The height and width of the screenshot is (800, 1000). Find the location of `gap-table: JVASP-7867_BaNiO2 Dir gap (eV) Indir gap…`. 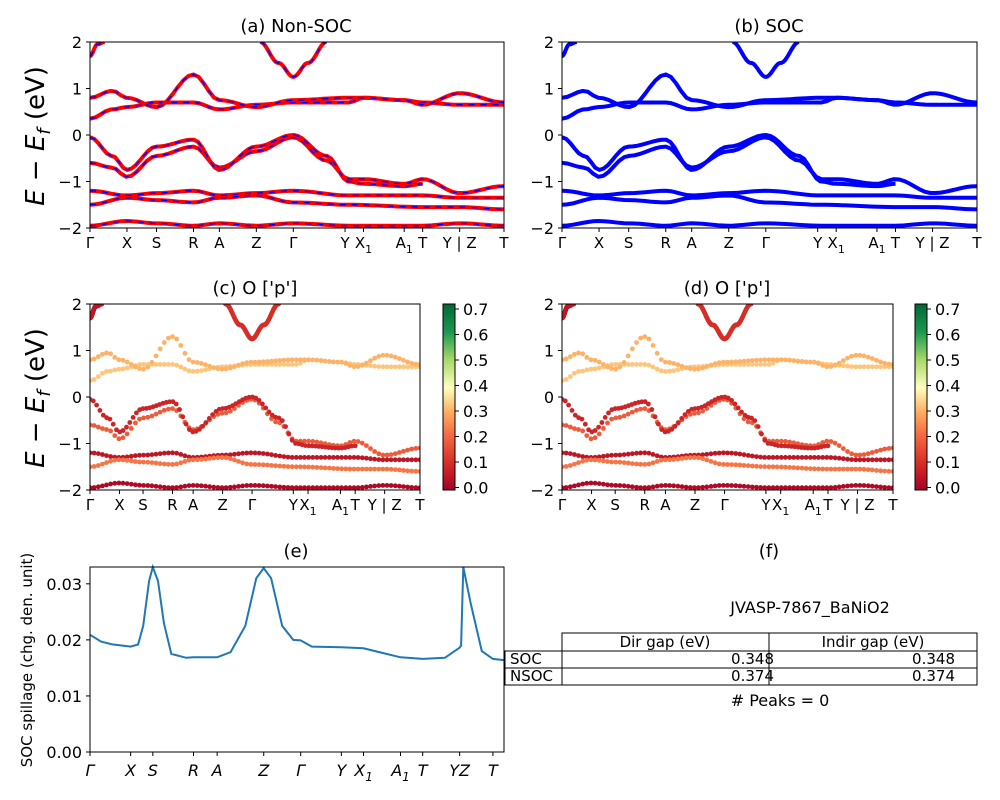

gap-table: JVASP-7867_BaNiO2 Dir gap (eV) Indir gap… is located at coordinates (741, 654).